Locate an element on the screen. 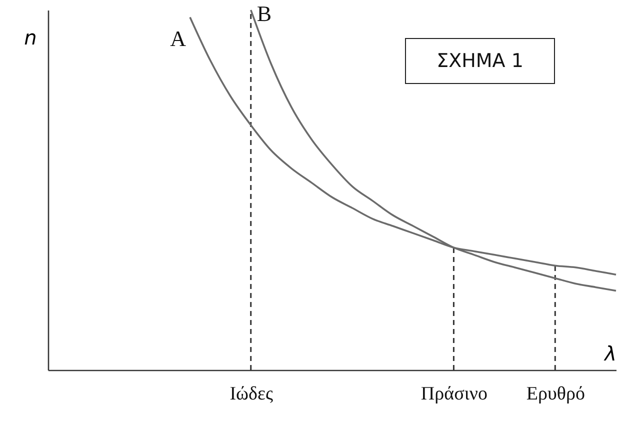 The image size is (626, 421). x-tick-label: Ερυθρό is located at coordinates (555, 394).